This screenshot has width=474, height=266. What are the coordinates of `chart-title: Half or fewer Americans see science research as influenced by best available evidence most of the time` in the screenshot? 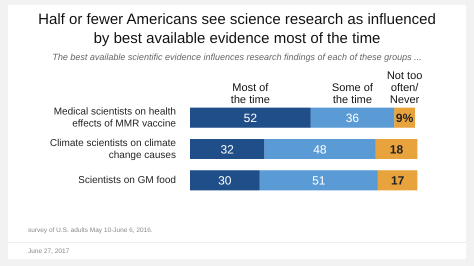 It's located at (237, 29).